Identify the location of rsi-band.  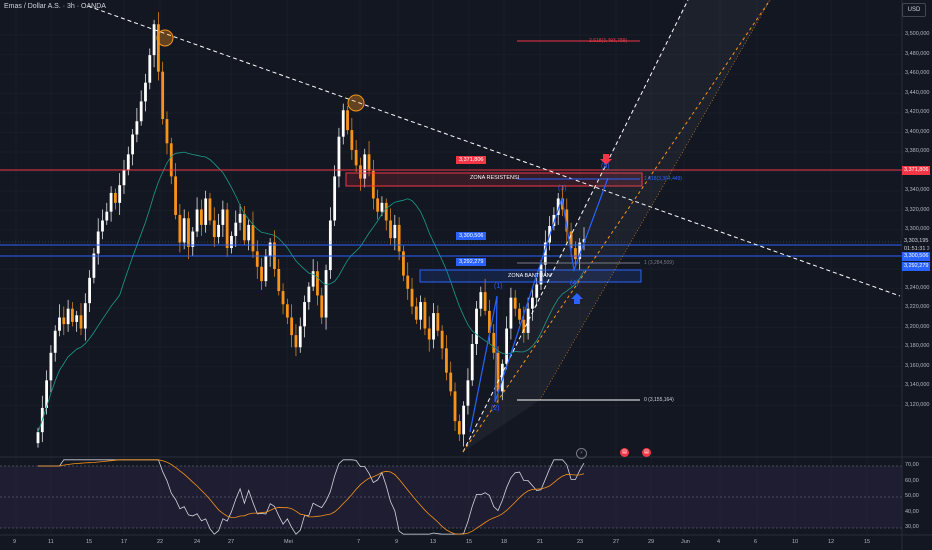
(451, 497).